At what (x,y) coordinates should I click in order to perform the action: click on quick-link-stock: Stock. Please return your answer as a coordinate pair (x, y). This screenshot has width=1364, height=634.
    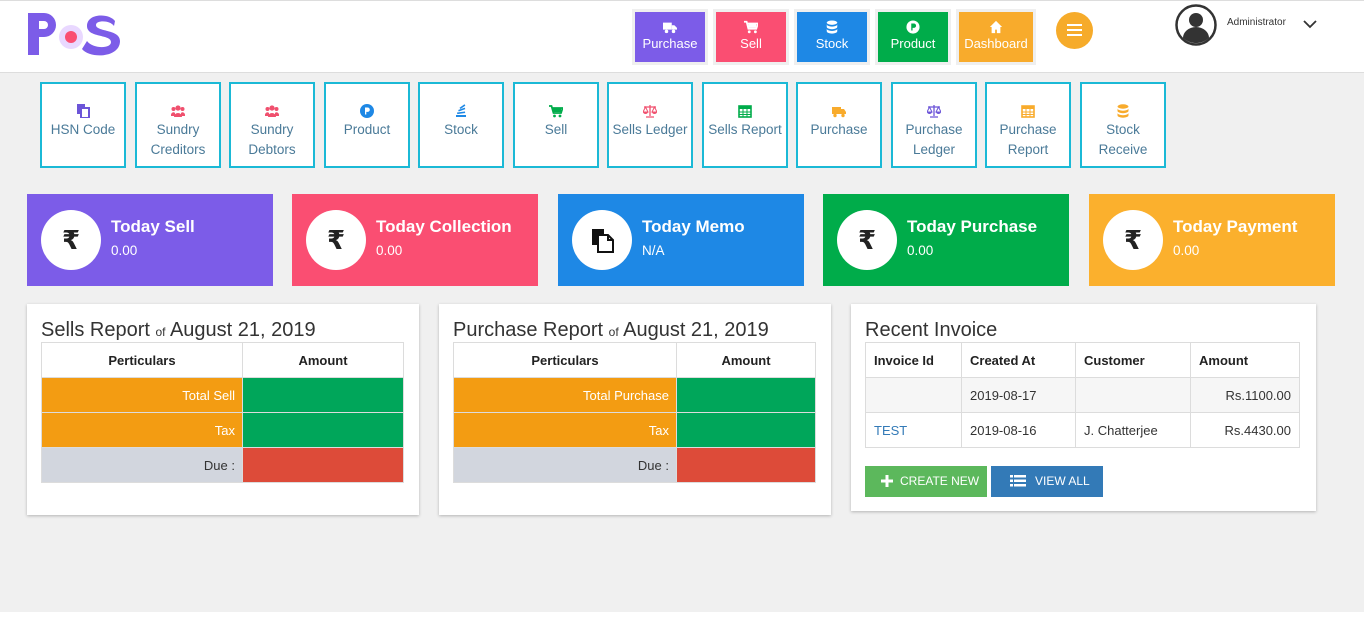
    Looking at the image, I should click on (461, 125).